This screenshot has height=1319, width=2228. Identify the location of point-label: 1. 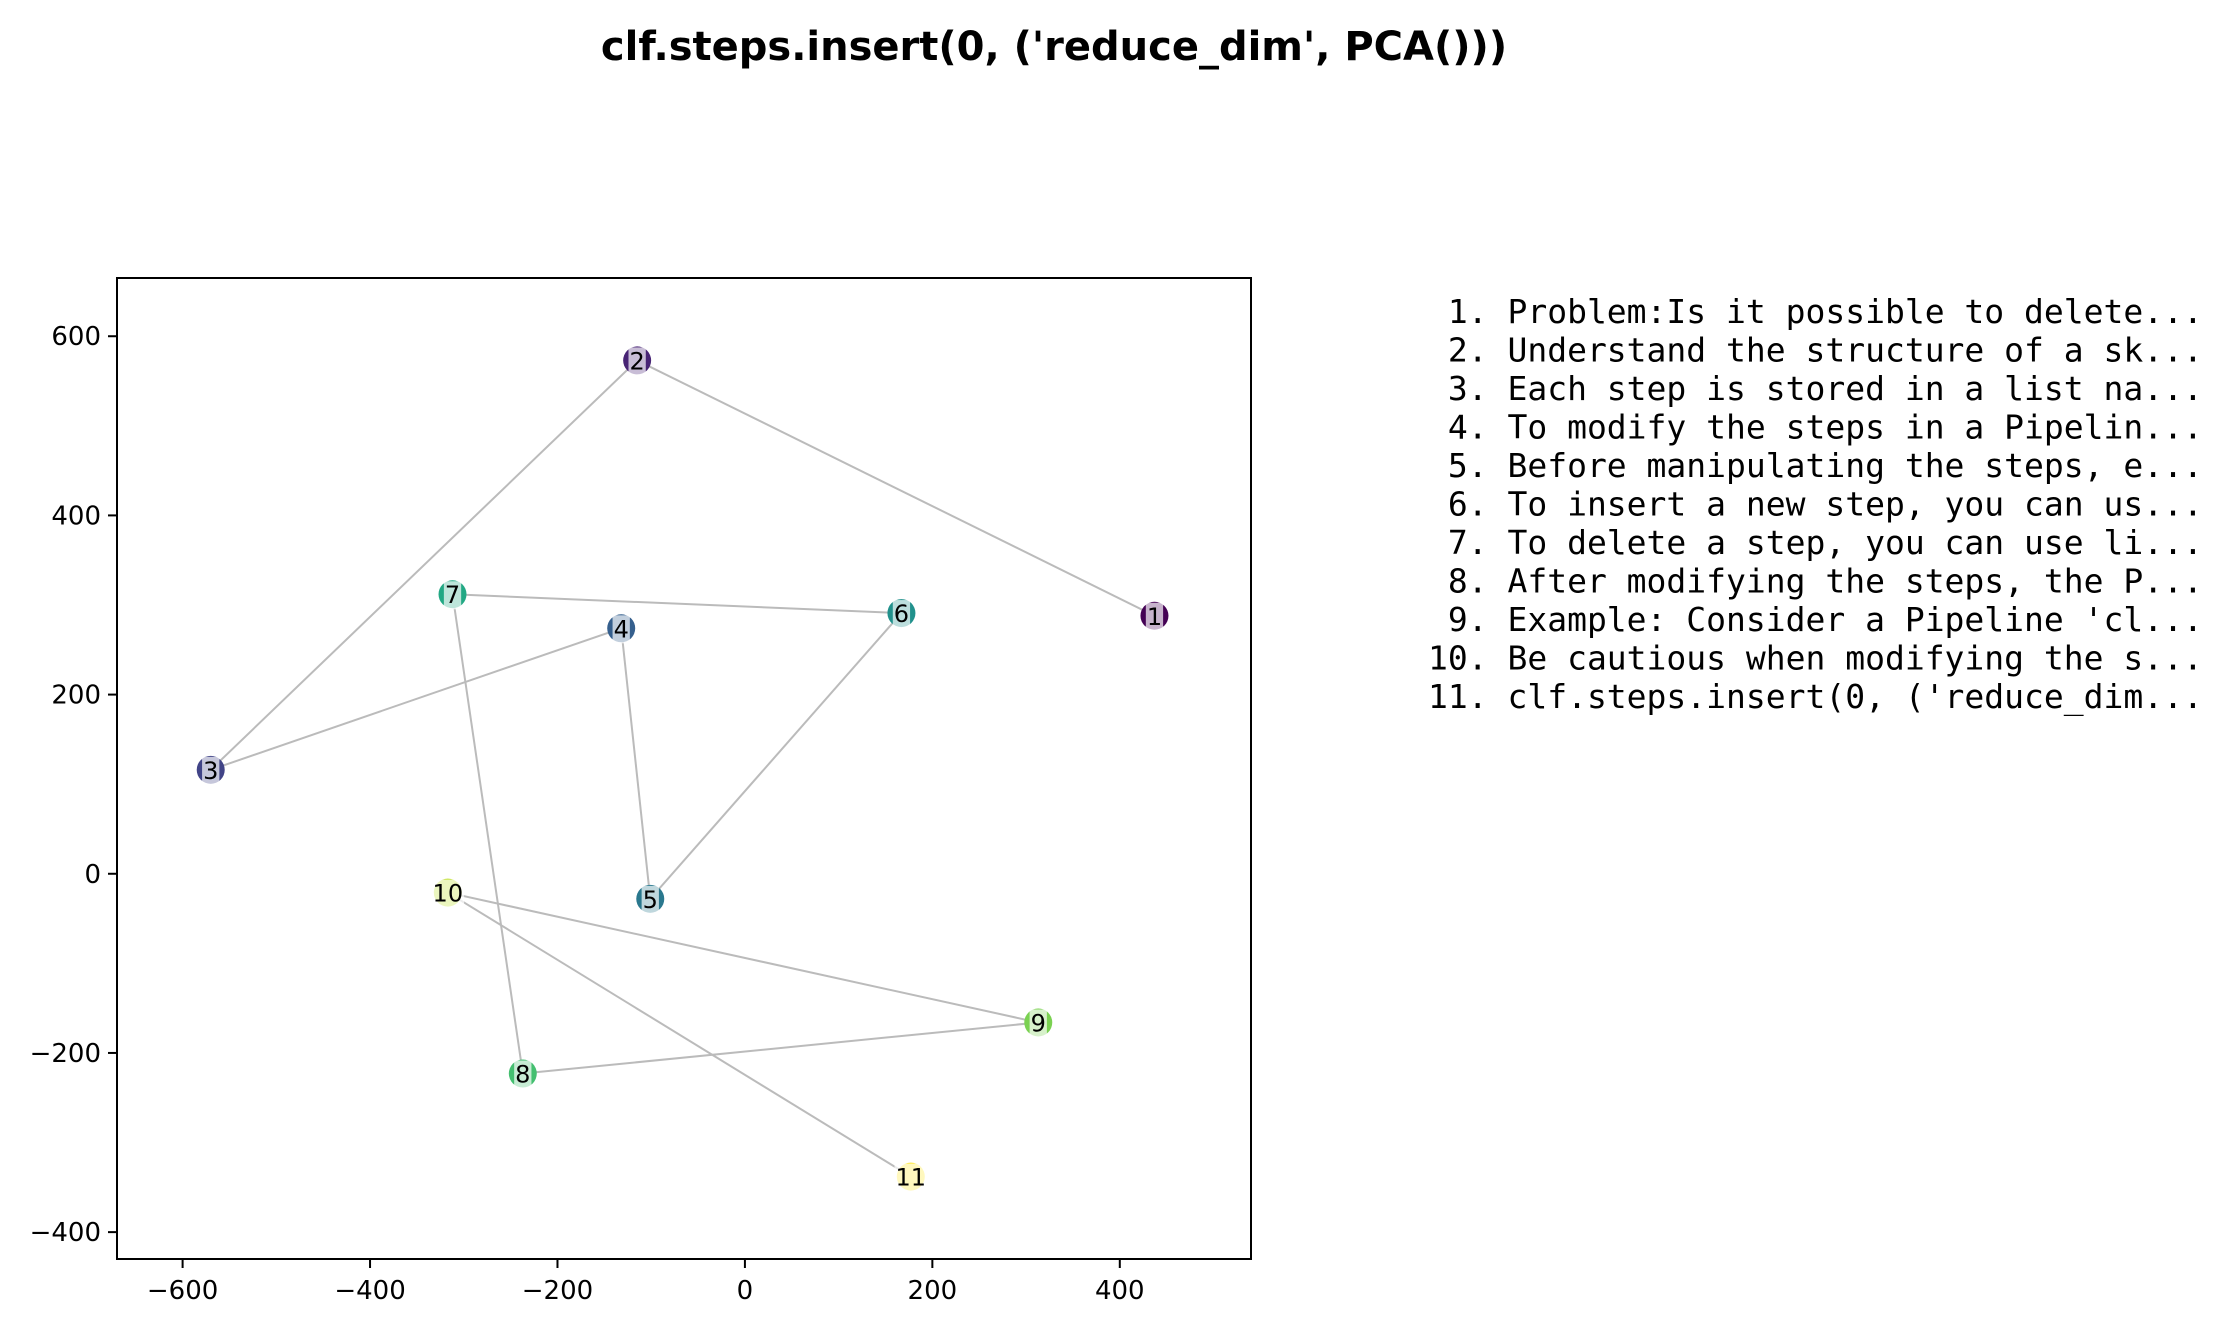
(1154, 617).